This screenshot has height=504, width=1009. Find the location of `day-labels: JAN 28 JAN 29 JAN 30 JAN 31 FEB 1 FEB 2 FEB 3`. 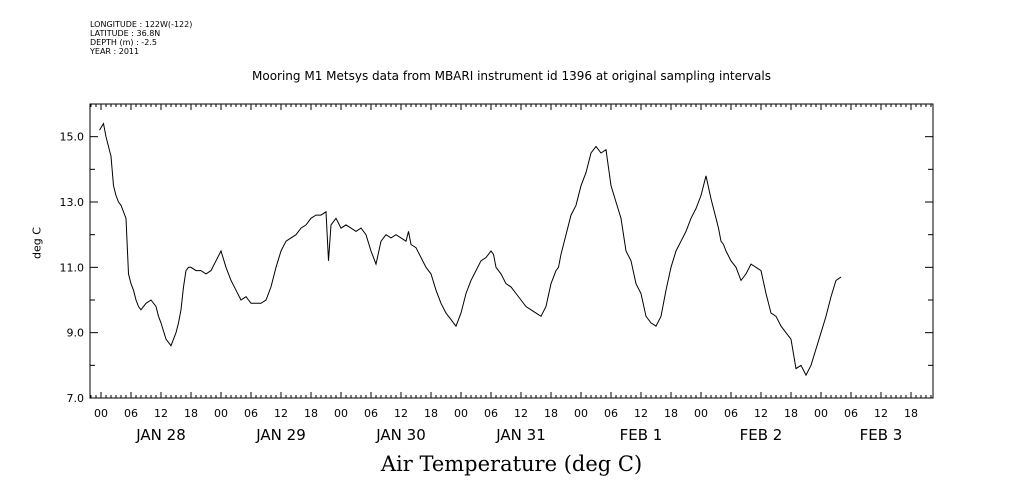

day-labels: JAN 28 JAN 29 JAN 30 JAN 31 FEB 1 FEB 2 FEB 3 is located at coordinates (518, 435).